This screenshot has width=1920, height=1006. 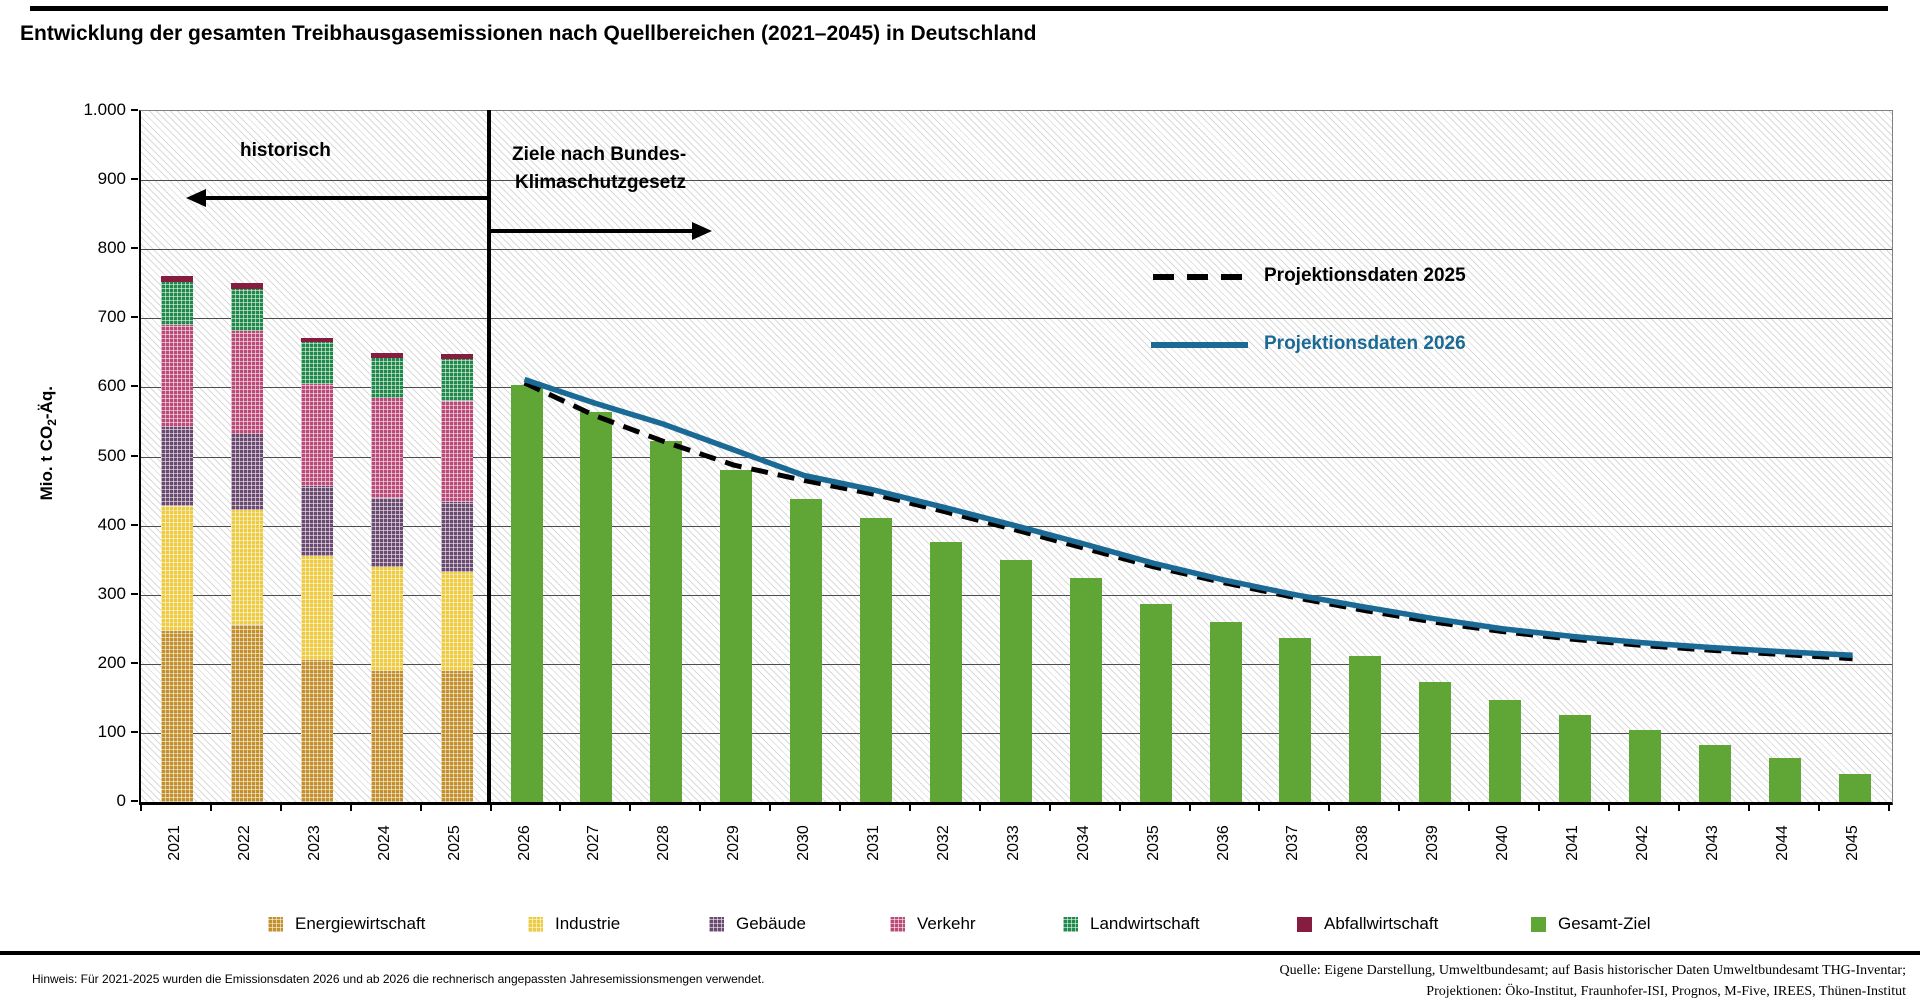 I want to click on legend-solid-line-sample, so click(x=1199, y=345).